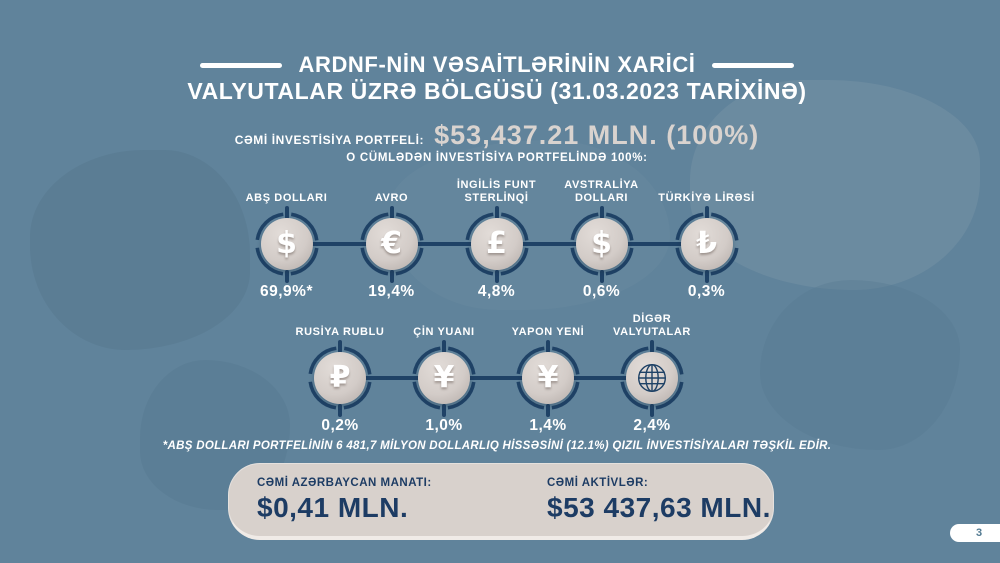  Describe the element at coordinates (344, 483) in the screenshot. I see `manat-total-label: CƏMİ AZƏRBAYCAN MANATI:` at that location.